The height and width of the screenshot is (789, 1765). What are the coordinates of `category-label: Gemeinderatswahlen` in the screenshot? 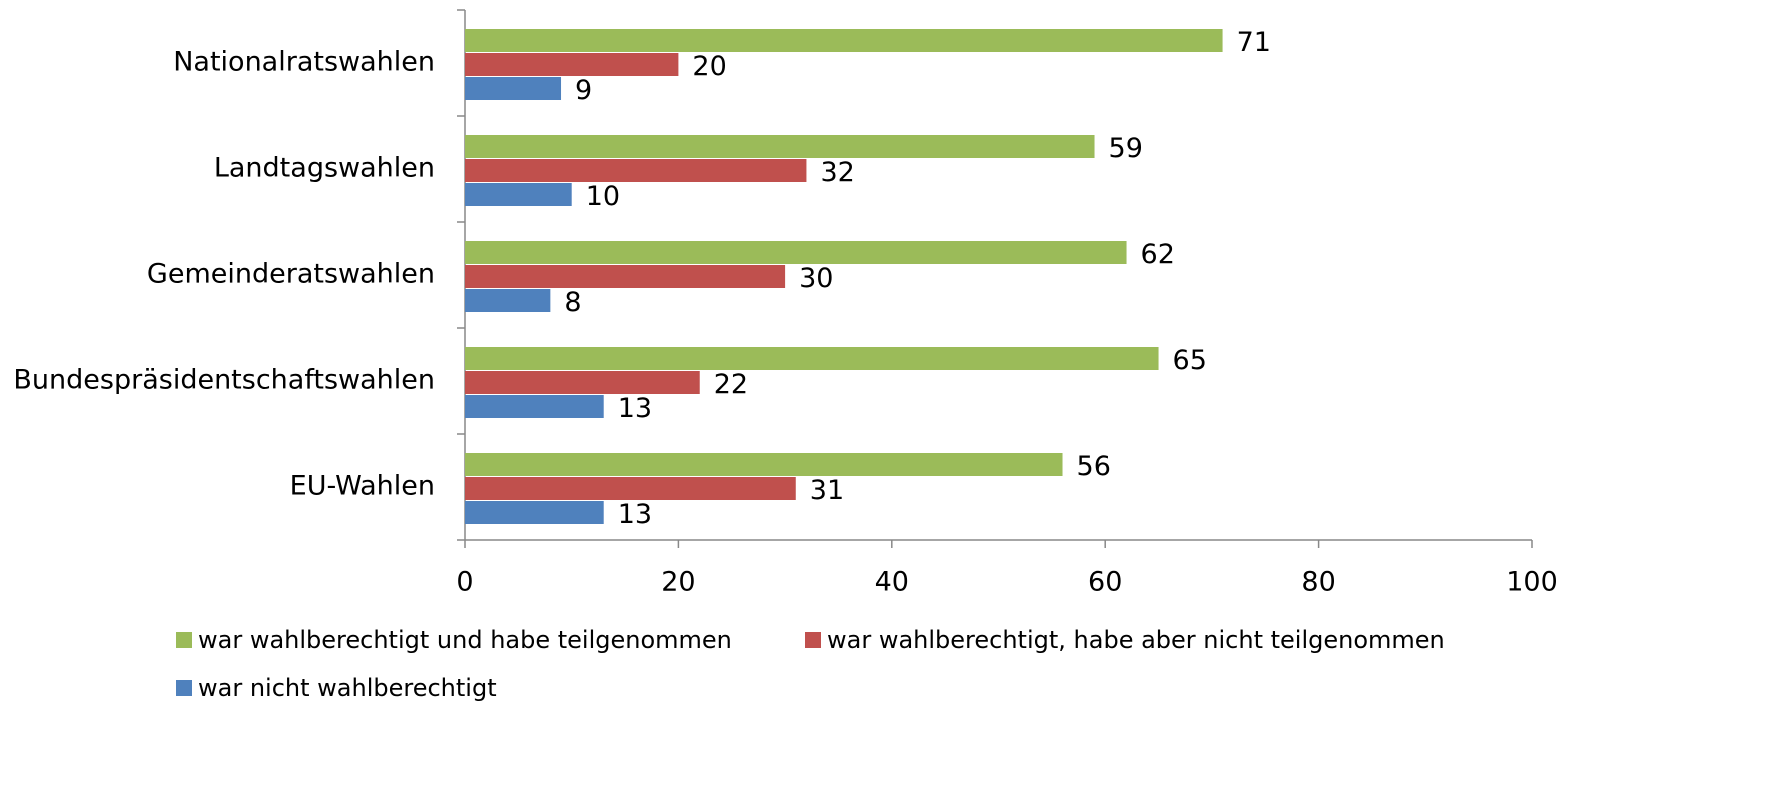 It's located at (291, 274).